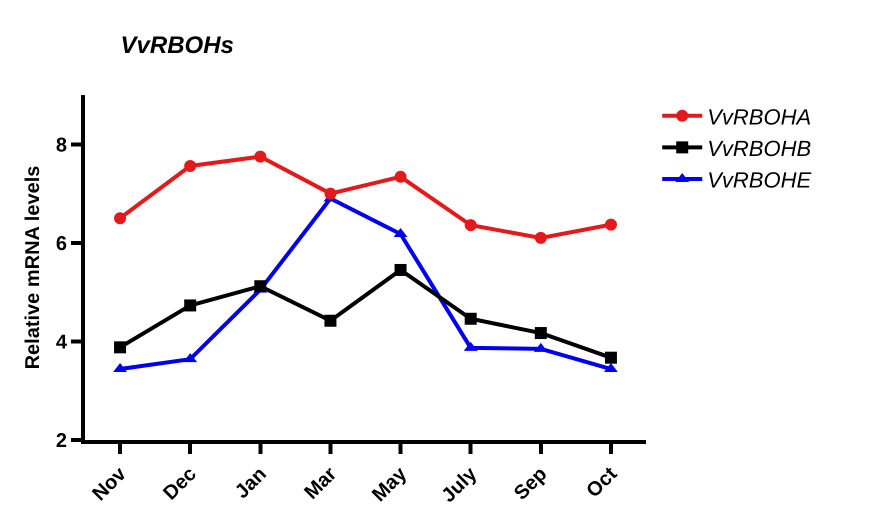 The width and height of the screenshot is (886, 520). What do you see at coordinates (177, 46) in the screenshot?
I see `chart-title: VvRBOHs` at bounding box center [177, 46].